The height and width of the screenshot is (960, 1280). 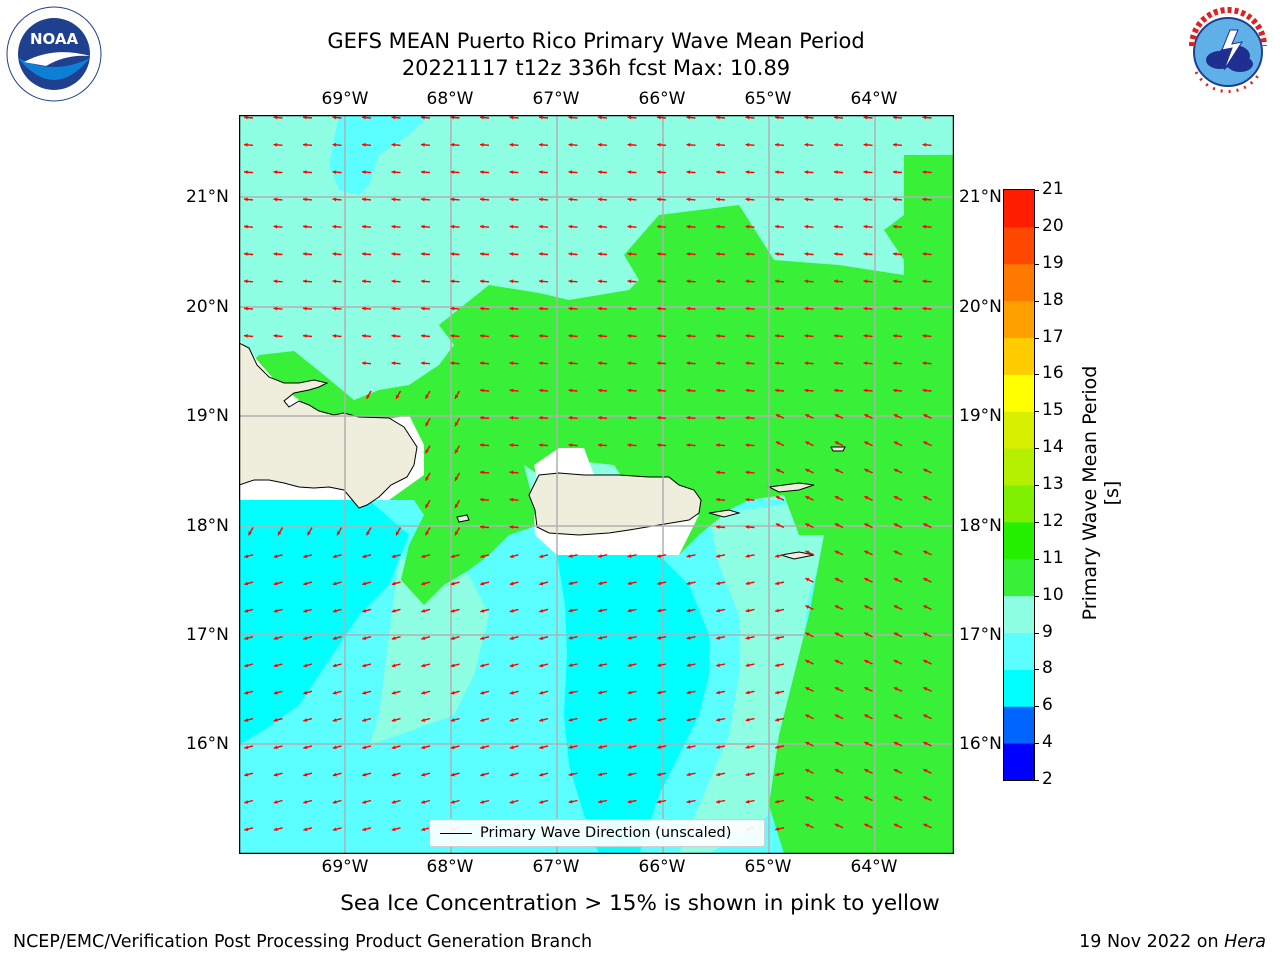 What do you see at coordinates (838, 449) in the screenshot?
I see `land-anegada` at bounding box center [838, 449].